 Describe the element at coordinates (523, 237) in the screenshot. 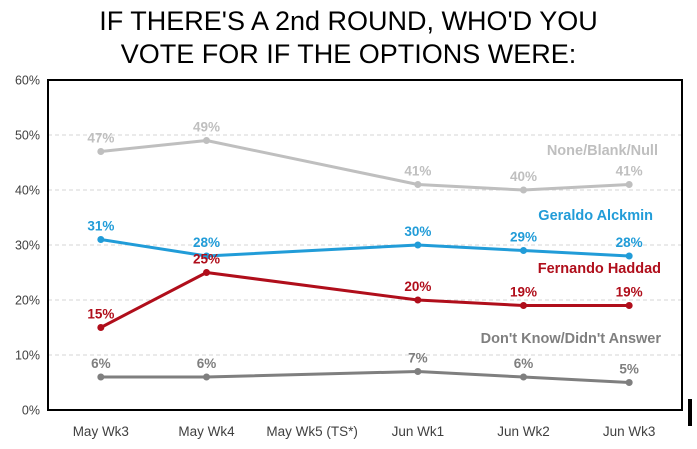

I see `data-point-label: 29%` at that location.